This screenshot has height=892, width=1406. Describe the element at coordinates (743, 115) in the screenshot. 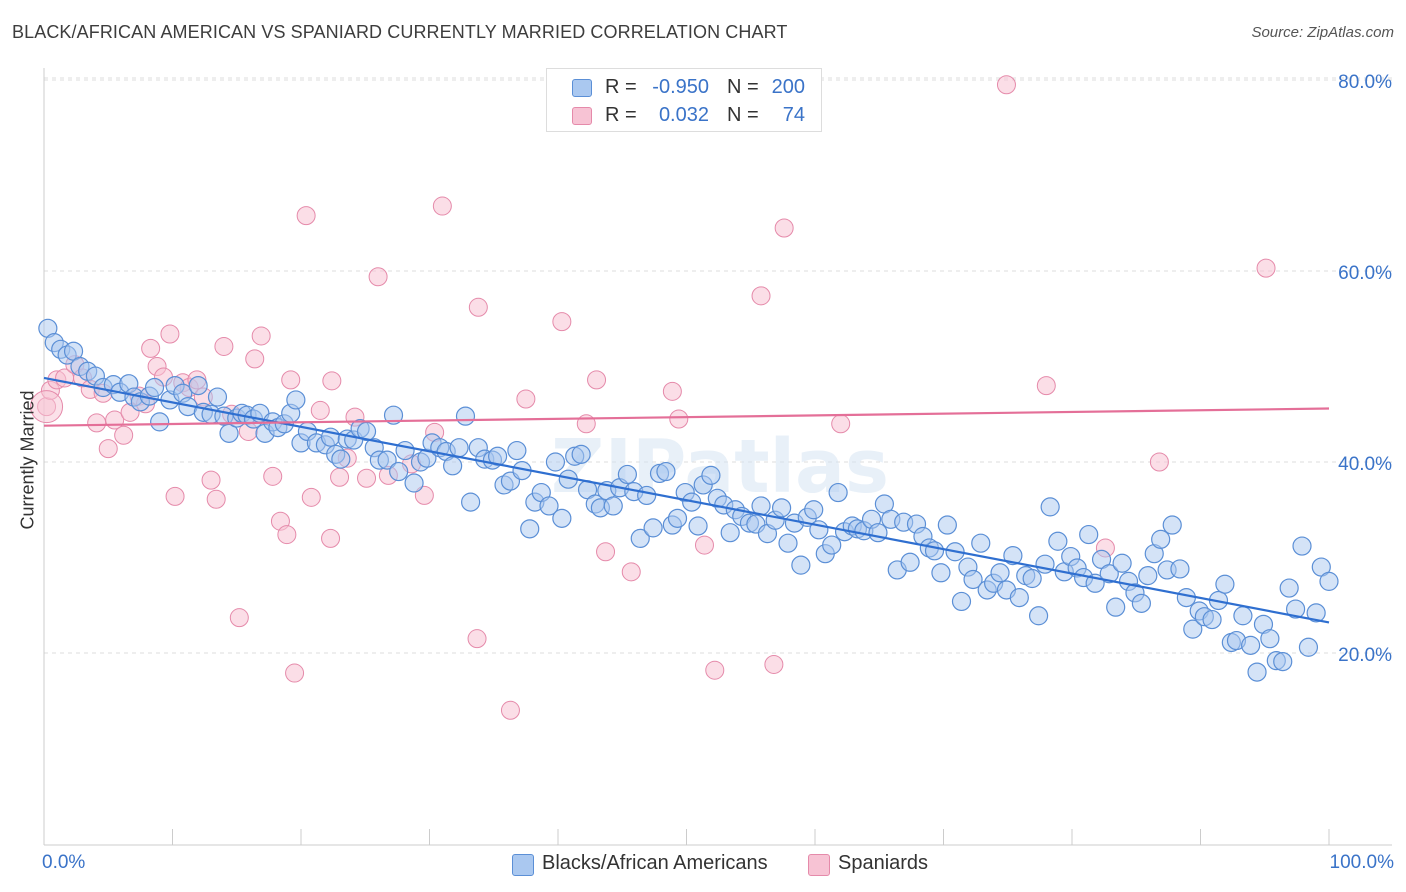

I see `legend-n-label: N =` at that location.